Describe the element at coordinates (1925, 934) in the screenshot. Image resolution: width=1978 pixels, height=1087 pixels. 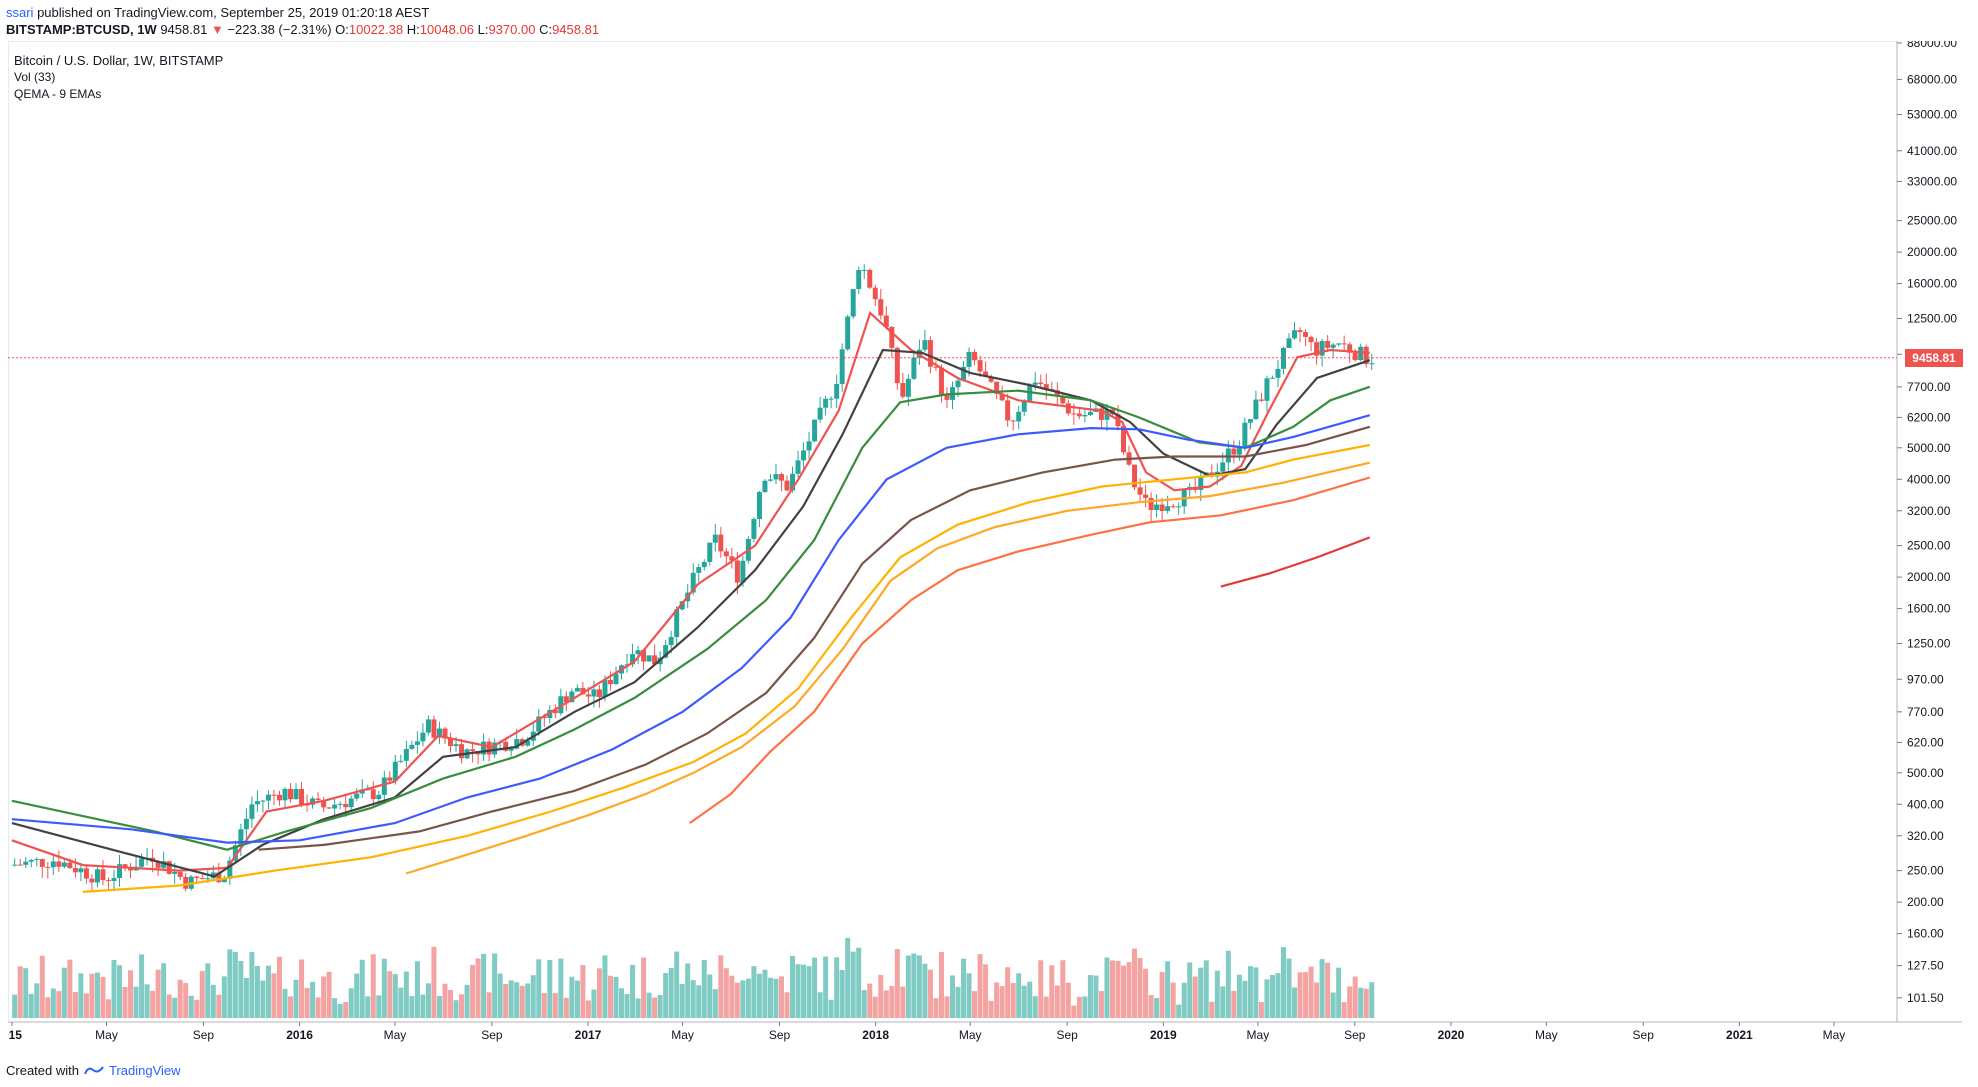
I see `y-tick-label: 160.00` at that location.